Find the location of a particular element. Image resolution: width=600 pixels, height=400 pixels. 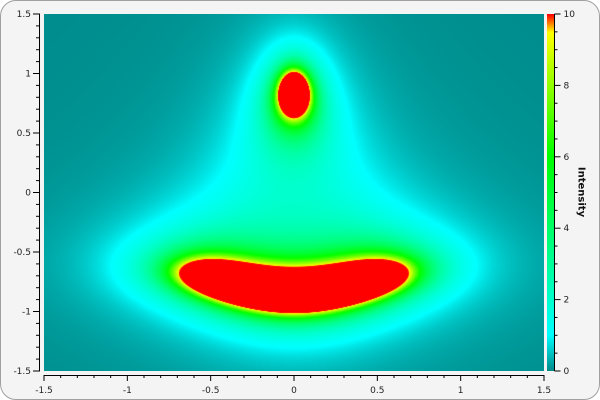

colorbar-tick-label: 4 is located at coordinates (567, 229).